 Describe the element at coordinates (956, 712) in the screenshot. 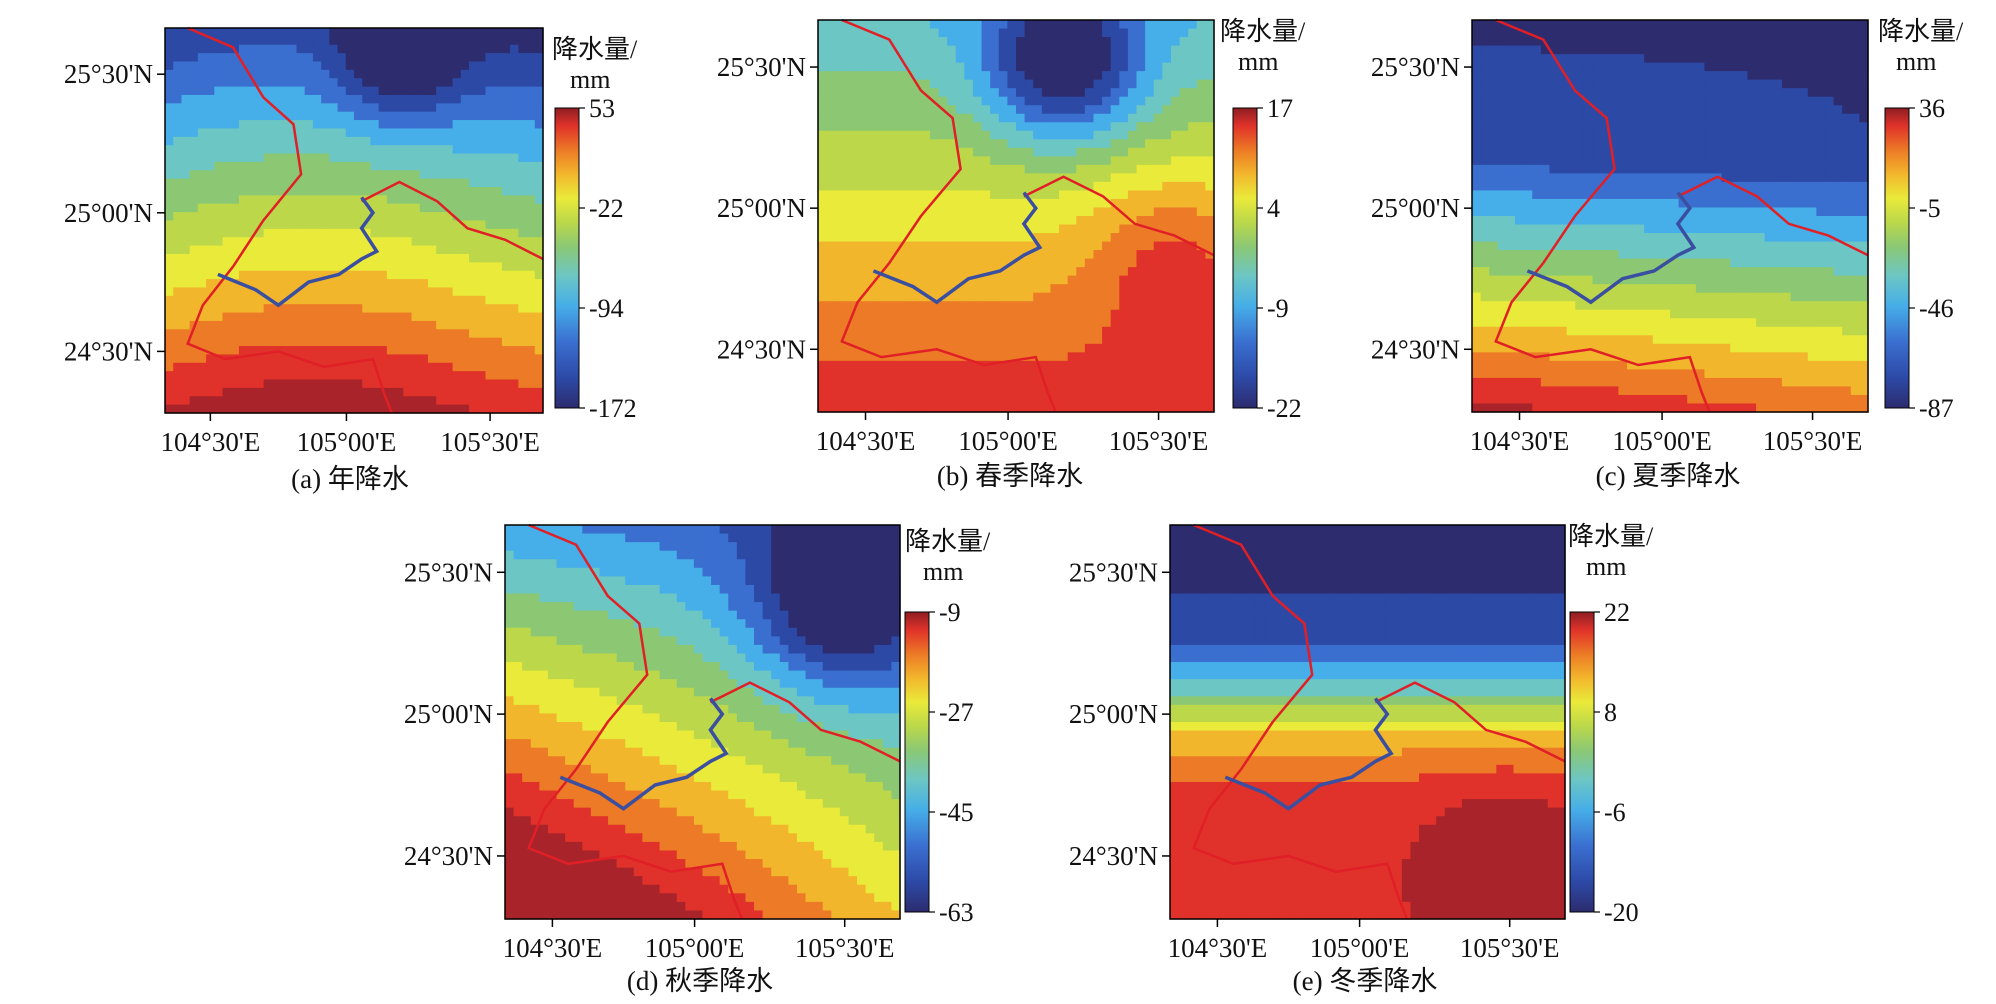

I see `colorbar-tick-label: -27` at that location.